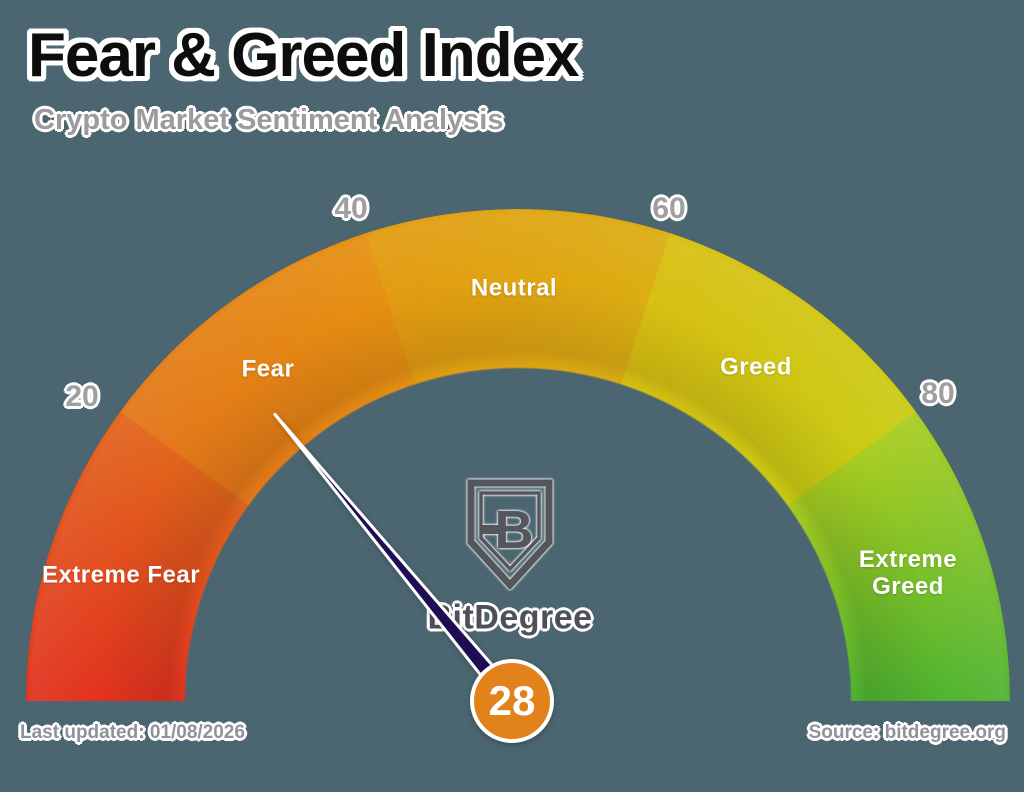  Describe the element at coordinates (908, 573) in the screenshot. I see `segment-label-extreme-greed: Extreme Greed` at that location.